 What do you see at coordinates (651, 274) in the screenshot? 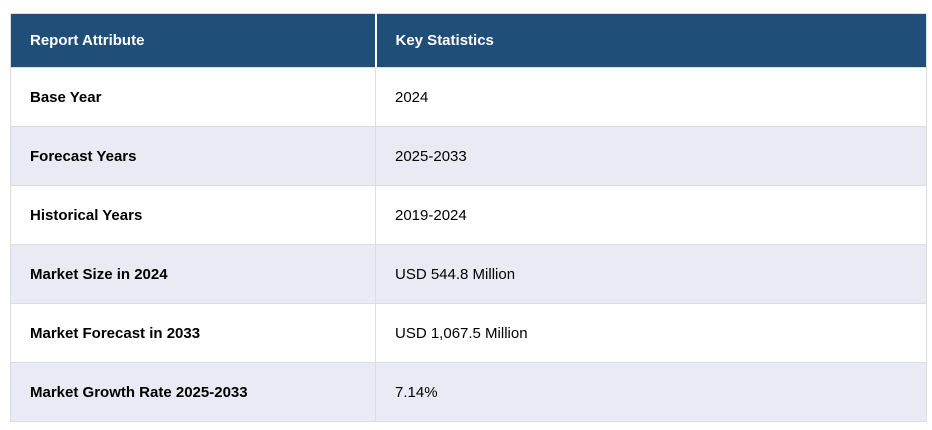
I see `value-cell: USD 544.8 Million` at bounding box center [651, 274].